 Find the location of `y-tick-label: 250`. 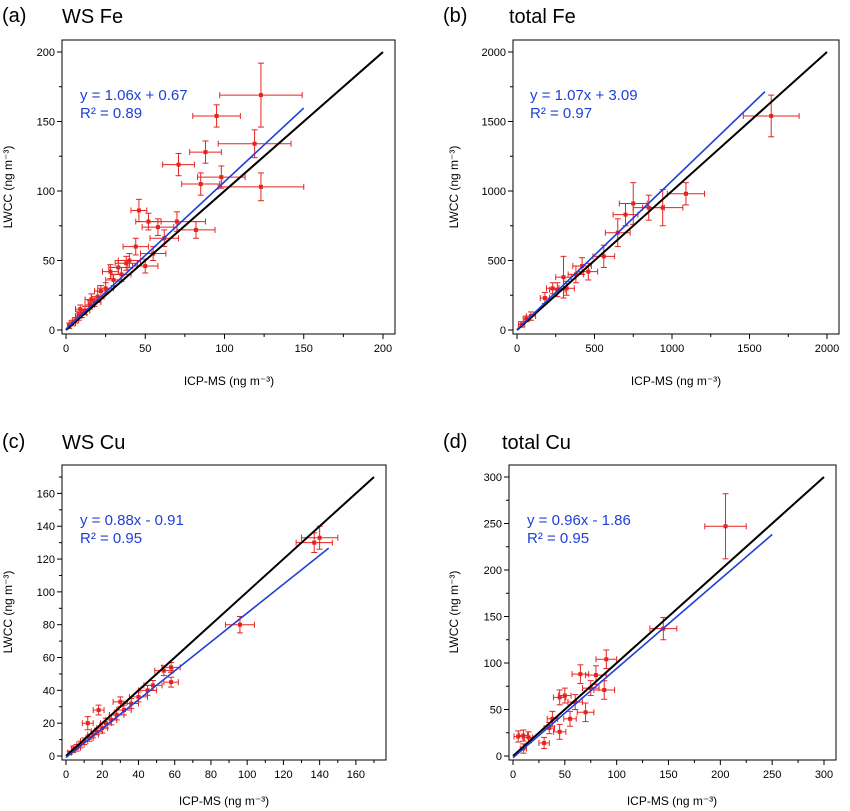

y-tick-label: 250 is located at coordinates (493, 525).